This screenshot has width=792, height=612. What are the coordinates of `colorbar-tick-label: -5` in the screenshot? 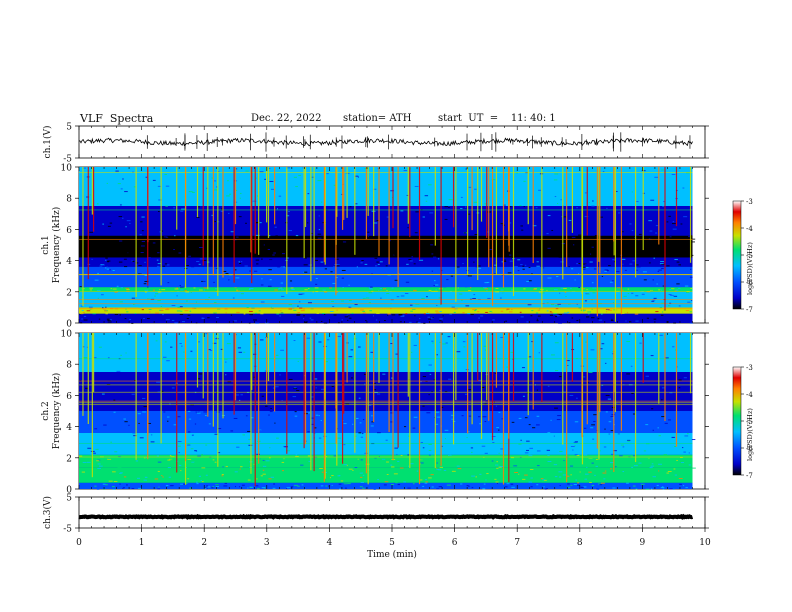 It's located at (749, 422).